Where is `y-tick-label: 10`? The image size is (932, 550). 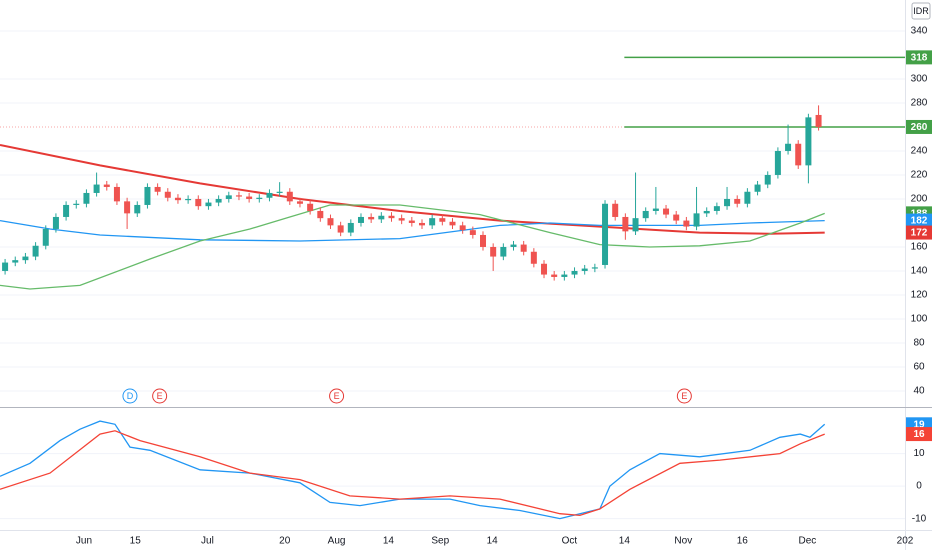 y-tick-label: 10 is located at coordinates (919, 453).